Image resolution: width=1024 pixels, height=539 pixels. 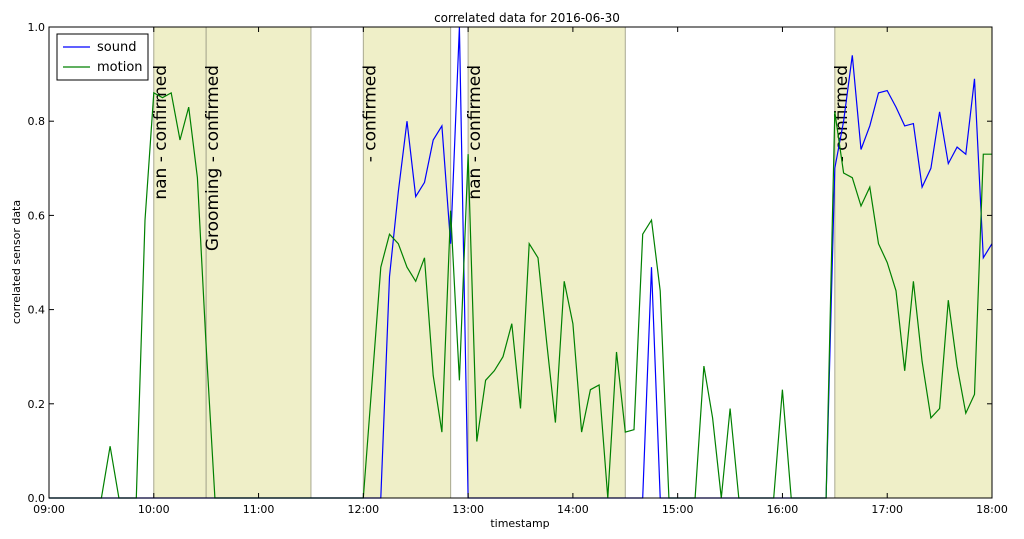 What do you see at coordinates (363, 509) in the screenshot?
I see `x-tick-label: 12:00` at bounding box center [363, 509].